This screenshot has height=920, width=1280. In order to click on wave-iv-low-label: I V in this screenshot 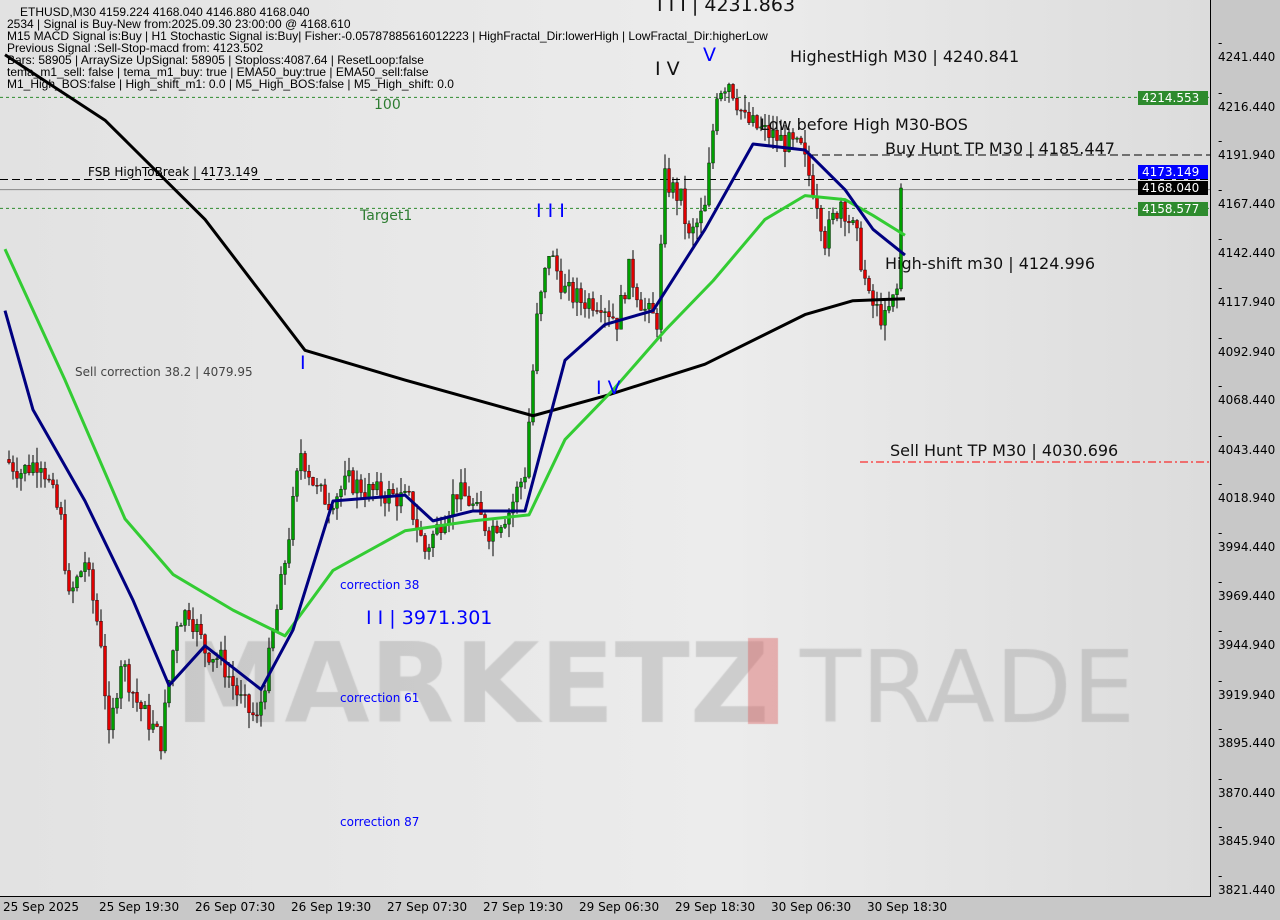, I will do `click(608, 388)`.